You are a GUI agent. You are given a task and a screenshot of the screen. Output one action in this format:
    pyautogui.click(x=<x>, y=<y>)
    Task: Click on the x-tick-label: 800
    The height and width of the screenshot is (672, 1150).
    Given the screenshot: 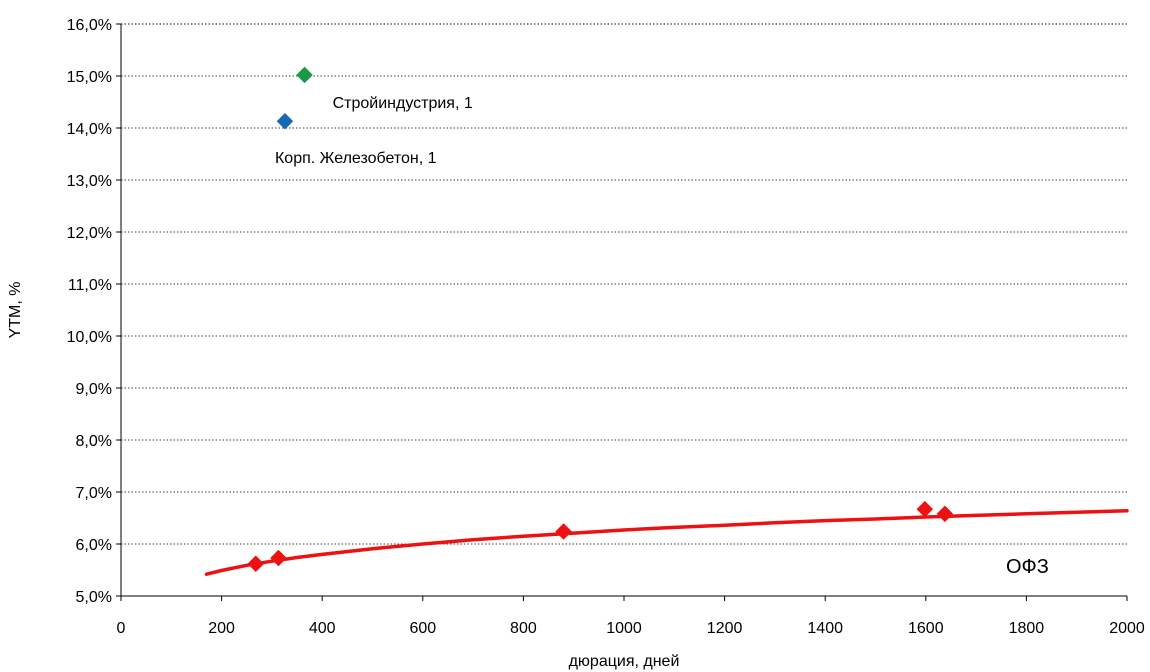 What is the action you would take?
    pyautogui.click(x=523, y=628)
    